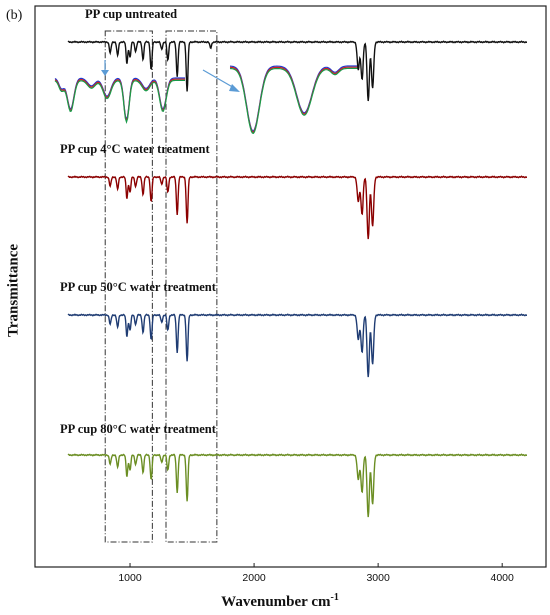 The image size is (550, 615). I want to click on x-axis-label-text: Wavenumber, so click(264, 602).